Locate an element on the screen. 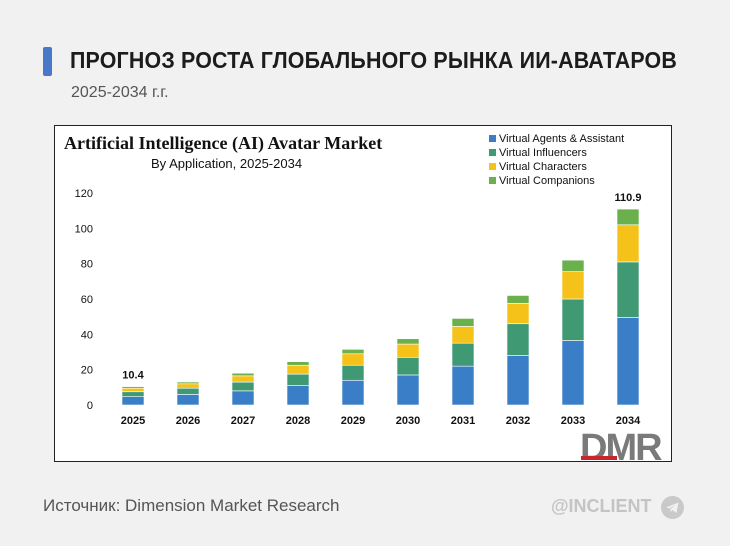  y-tick-label: 0 is located at coordinates (90, 406).